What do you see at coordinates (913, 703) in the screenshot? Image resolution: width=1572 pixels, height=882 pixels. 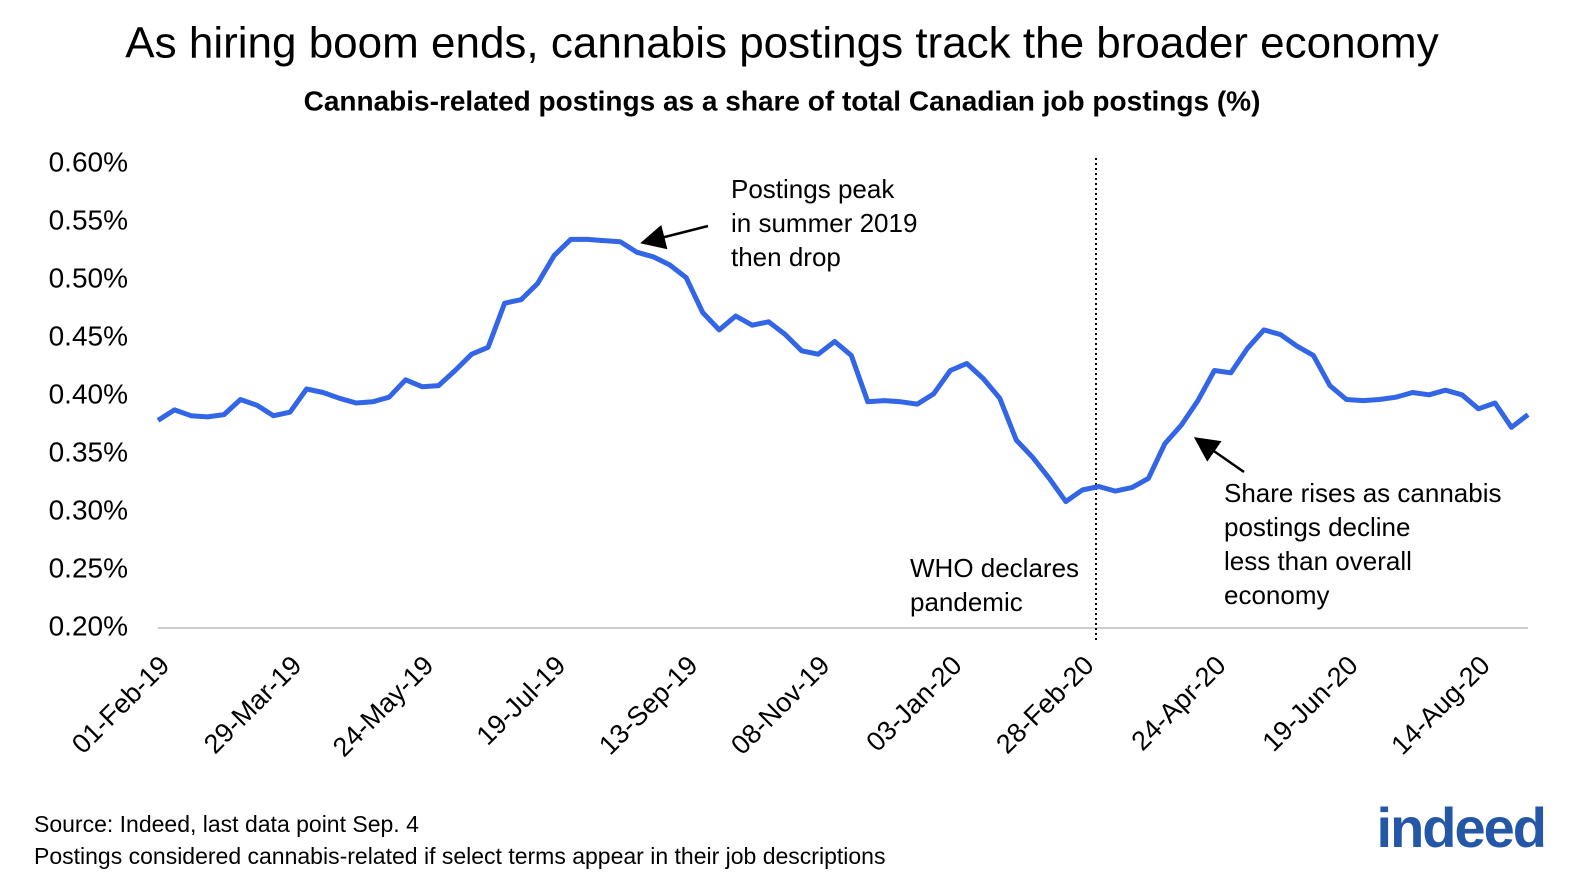 I see `x-tick-label: 03-Jan-20` at bounding box center [913, 703].